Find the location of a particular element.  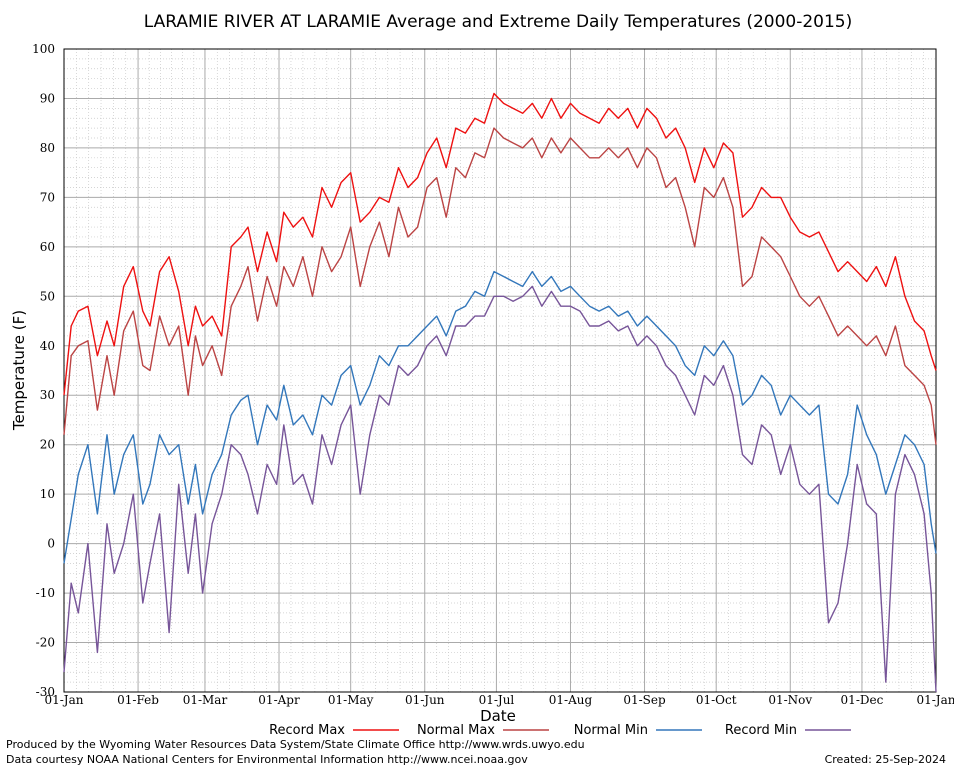

x-tick-label: 01-May is located at coordinates (351, 700).